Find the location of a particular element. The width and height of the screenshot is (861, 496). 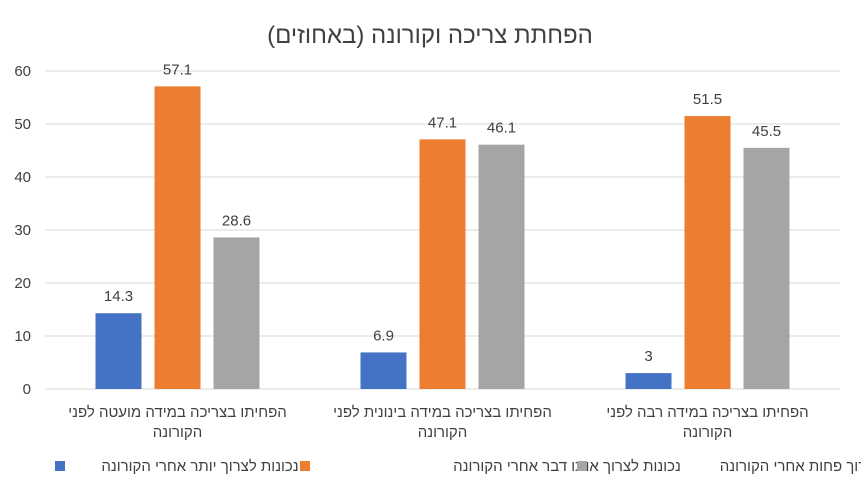

legend-label: נכונות לצרוך פחות אחרי הקורונה is located at coordinates (790, 466).